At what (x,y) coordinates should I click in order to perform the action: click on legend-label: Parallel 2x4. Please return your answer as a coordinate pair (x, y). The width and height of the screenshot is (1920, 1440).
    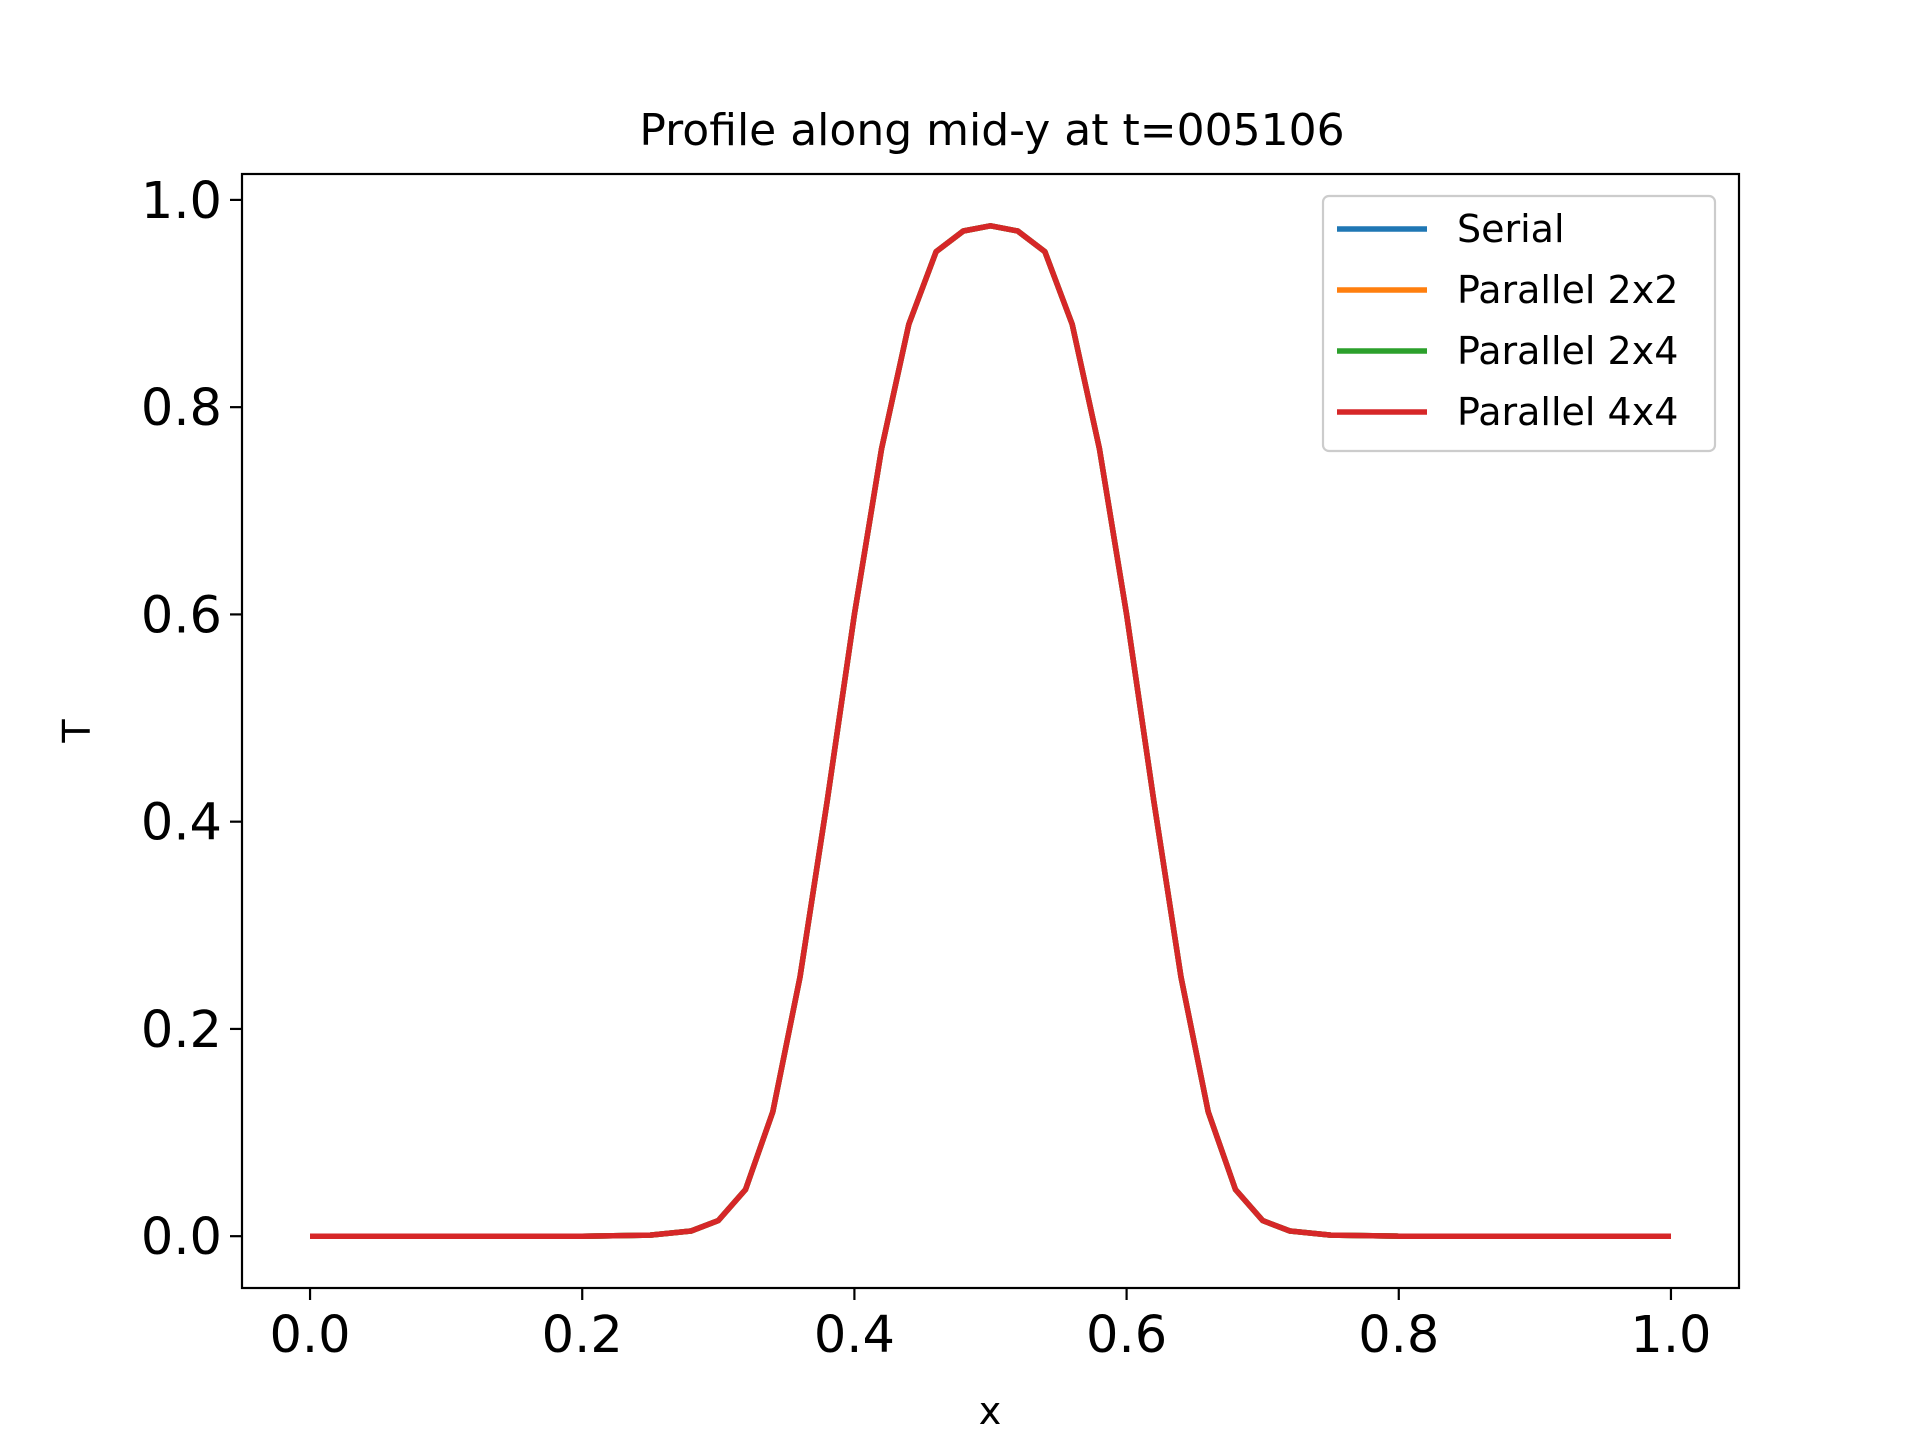
    Looking at the image, I should click on (1567, 351).